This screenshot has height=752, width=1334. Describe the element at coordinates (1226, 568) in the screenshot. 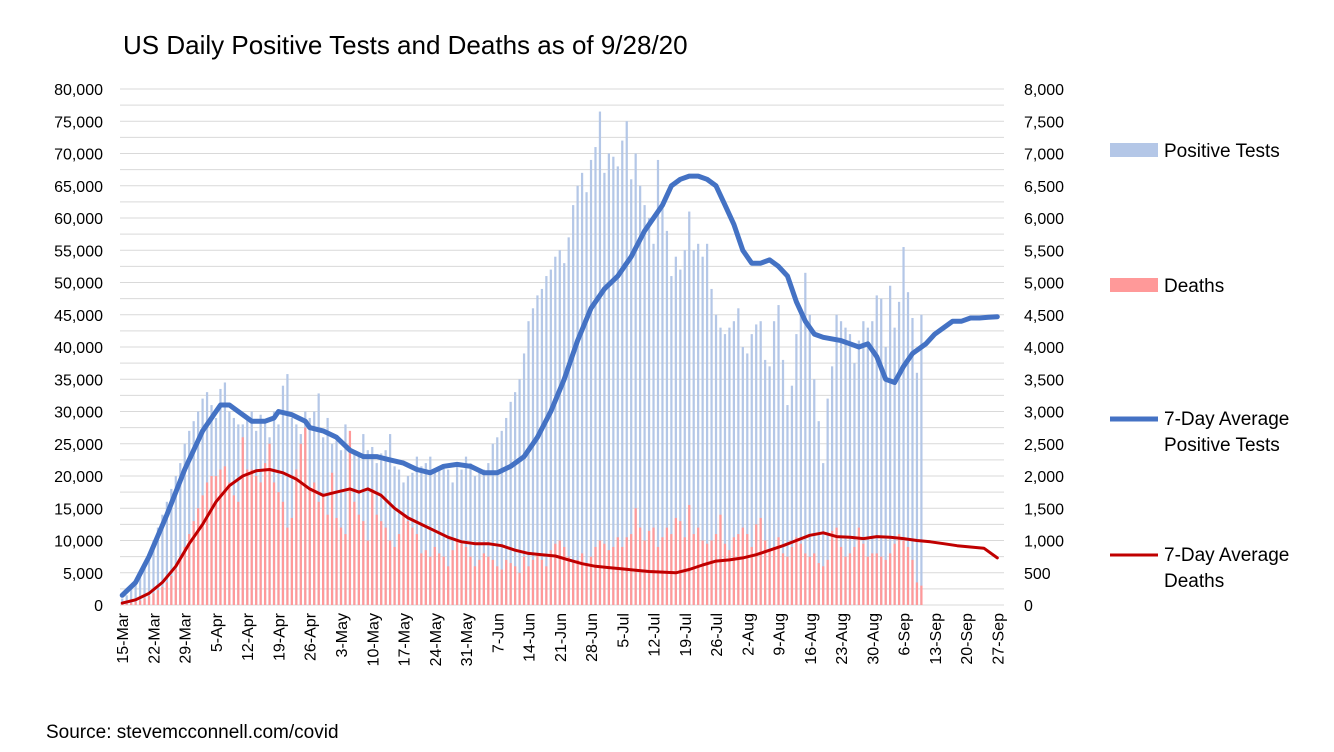

I see `legend-label: 7-Day Average Deaths` at that location.